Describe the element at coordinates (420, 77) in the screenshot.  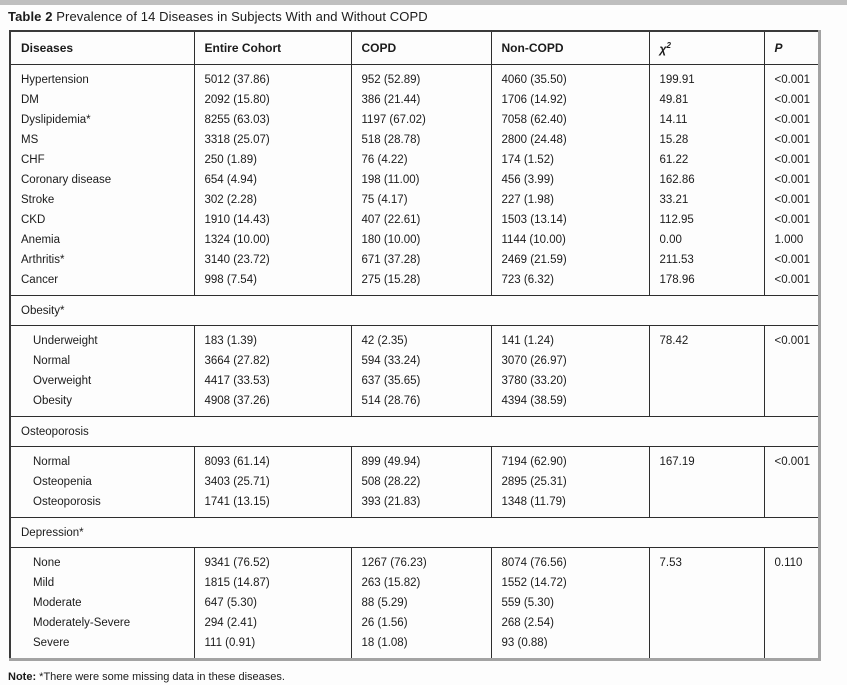
I see `copd-cell: 952 (52.89)` at that location.